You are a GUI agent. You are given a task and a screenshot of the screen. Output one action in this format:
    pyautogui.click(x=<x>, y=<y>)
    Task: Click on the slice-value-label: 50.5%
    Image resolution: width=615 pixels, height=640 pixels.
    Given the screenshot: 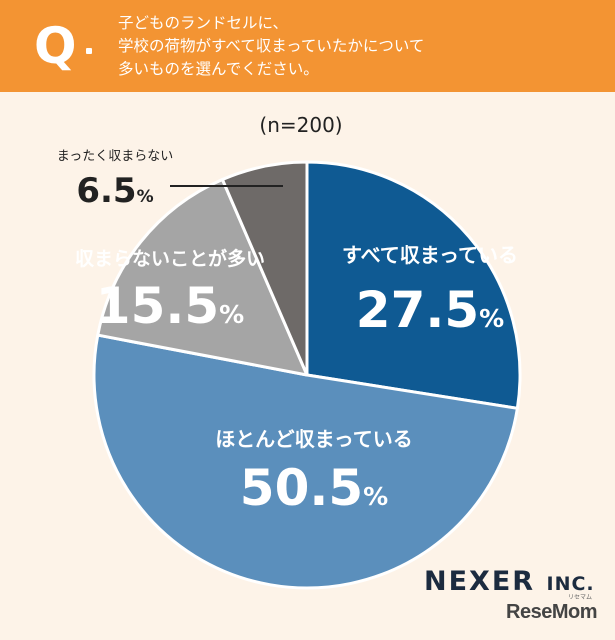 What is the action you would take?
    pyautogui.click(x=314, y=488)
    